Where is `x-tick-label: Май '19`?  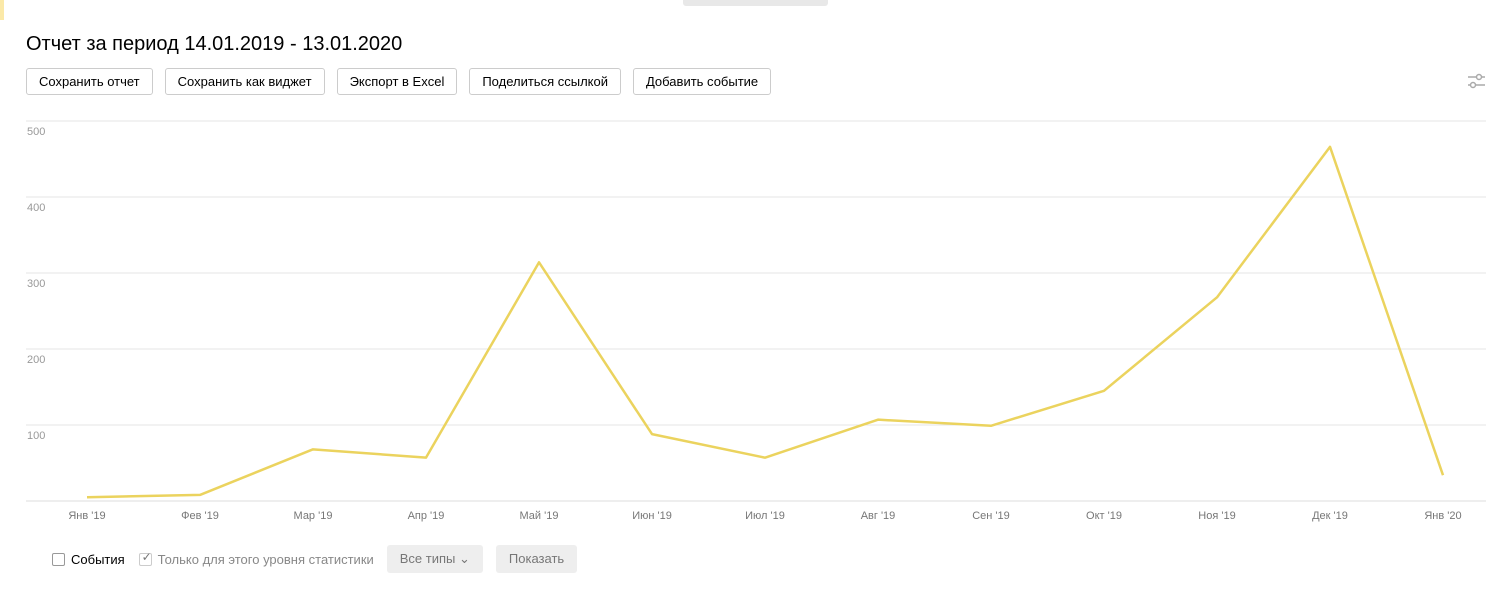
x-tick-label: Май '19 is located at coordinates (539, 516).